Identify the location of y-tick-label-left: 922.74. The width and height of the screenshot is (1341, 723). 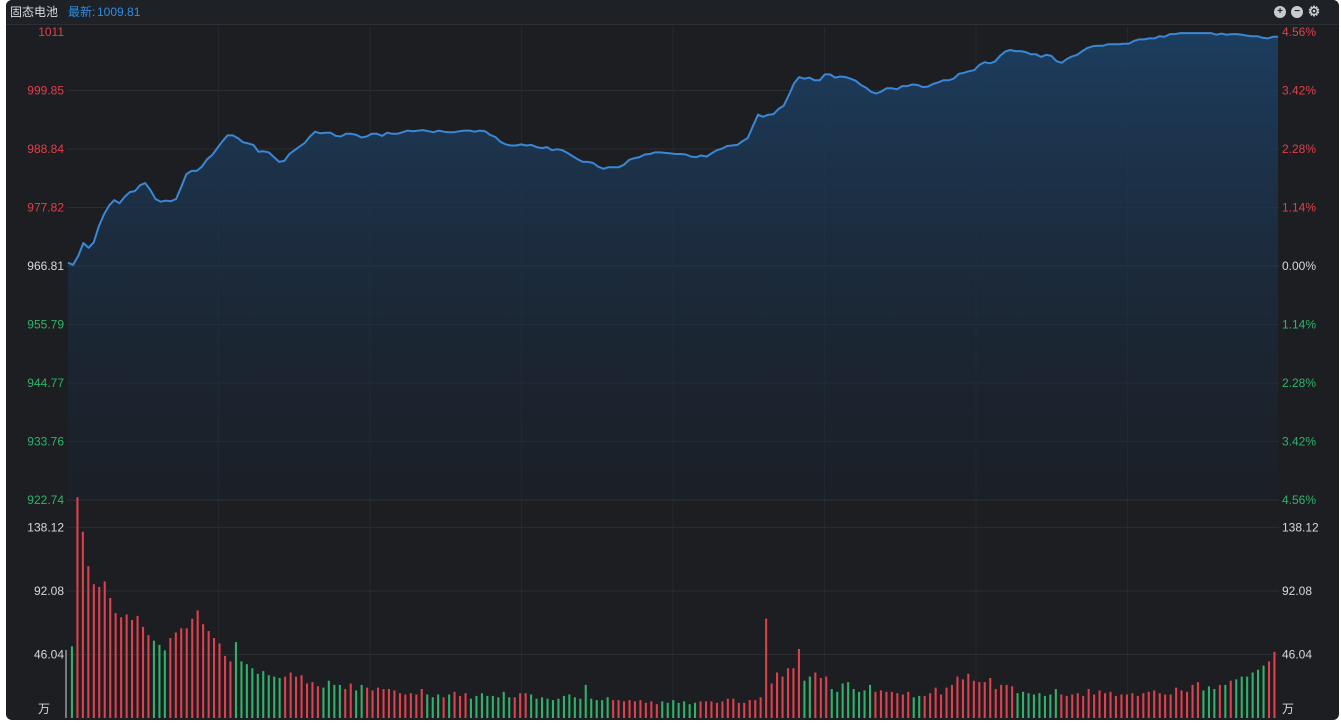
(45, 500).